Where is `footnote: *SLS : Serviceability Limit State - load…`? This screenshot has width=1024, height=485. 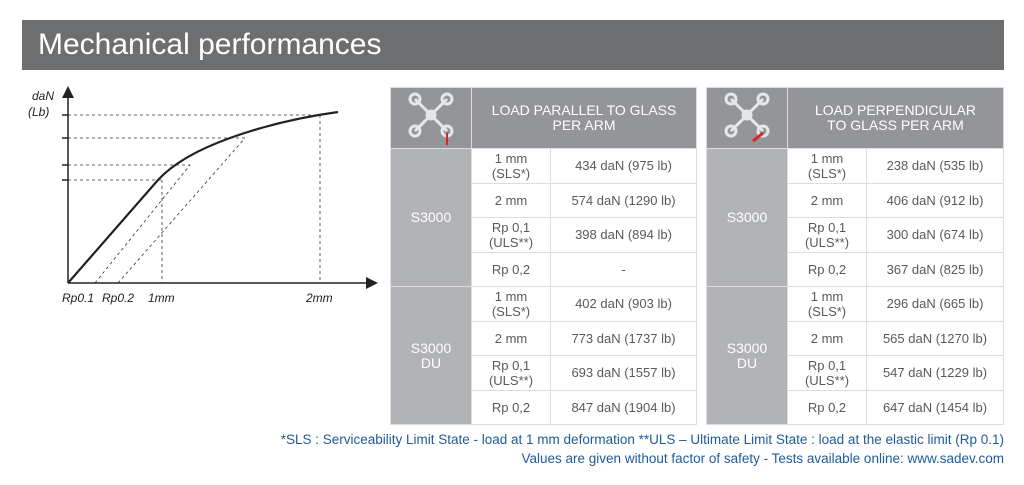 footnote: *SLS : Serviceability Limit State - load… is located at coordinates (642, 439).